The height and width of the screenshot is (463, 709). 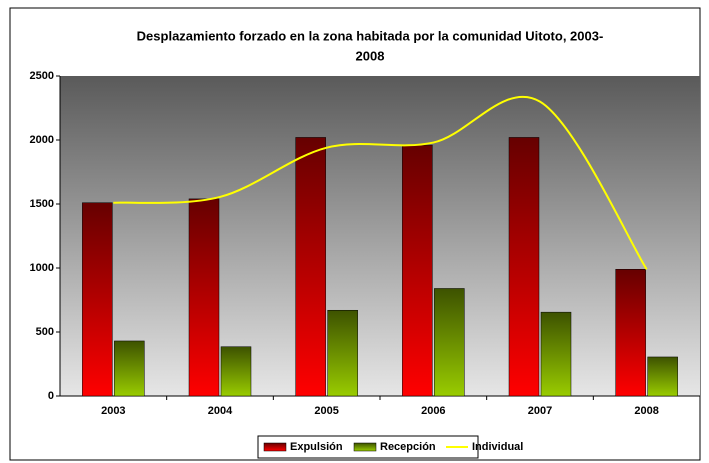 I want to click on x-tick-label: 2007, so click(x=540, y=411).